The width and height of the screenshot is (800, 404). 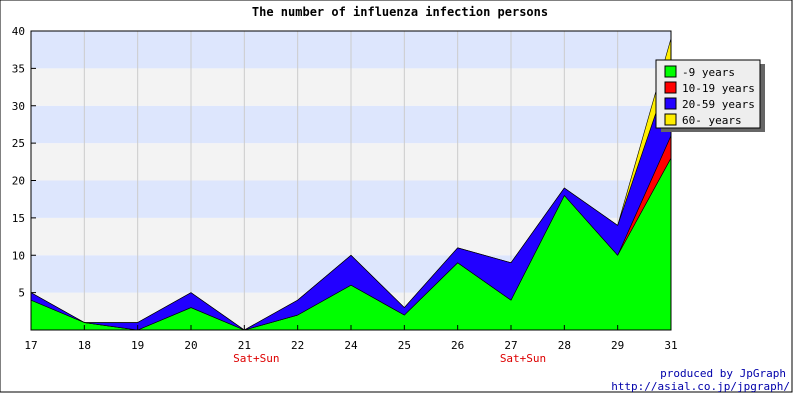 What do you see at coordinates (18, 106) in the screenshot?
I see `y-tick-label: 30` at bounding box center [18, 106].